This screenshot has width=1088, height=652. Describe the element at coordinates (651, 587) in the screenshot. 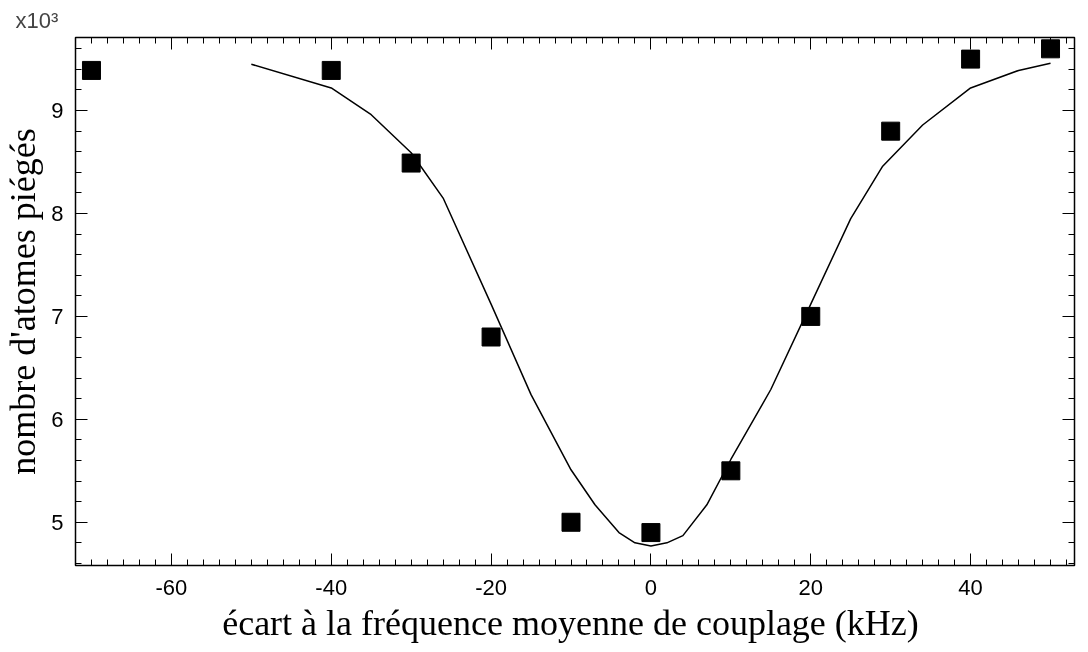

I see `x-tick-label: 0` at that location.